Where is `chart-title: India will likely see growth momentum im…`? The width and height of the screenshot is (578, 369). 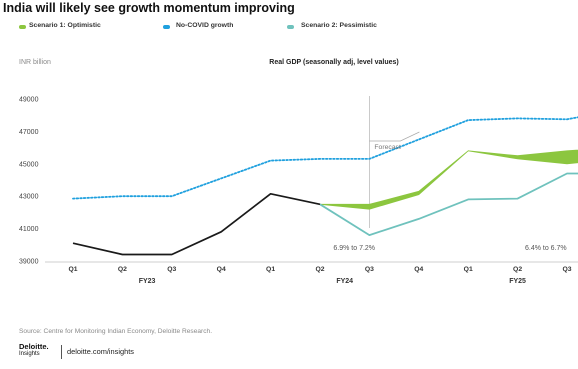
chart-title: India will likely see growth momentum im… is located at coordinates (149, 8).